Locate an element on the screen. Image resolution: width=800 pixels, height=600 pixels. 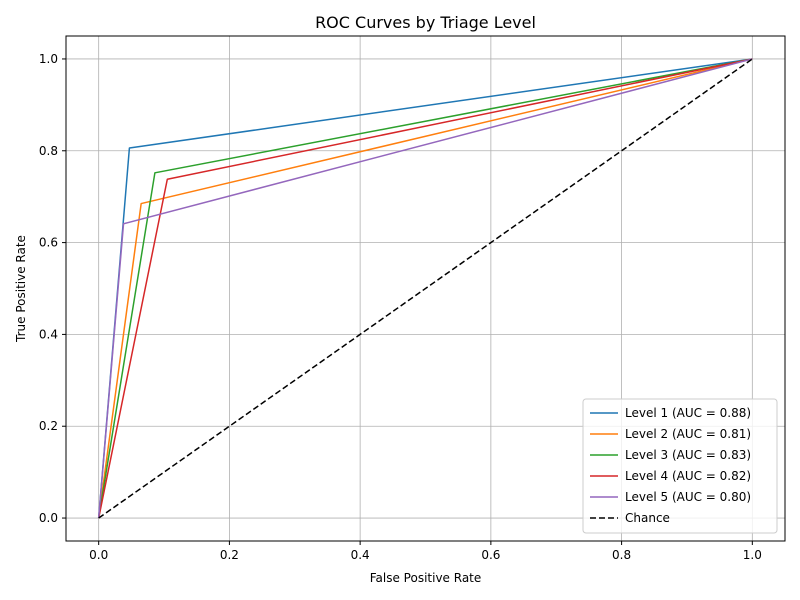
x-tick-label: 0.6 is located at coordinates (490, 555).